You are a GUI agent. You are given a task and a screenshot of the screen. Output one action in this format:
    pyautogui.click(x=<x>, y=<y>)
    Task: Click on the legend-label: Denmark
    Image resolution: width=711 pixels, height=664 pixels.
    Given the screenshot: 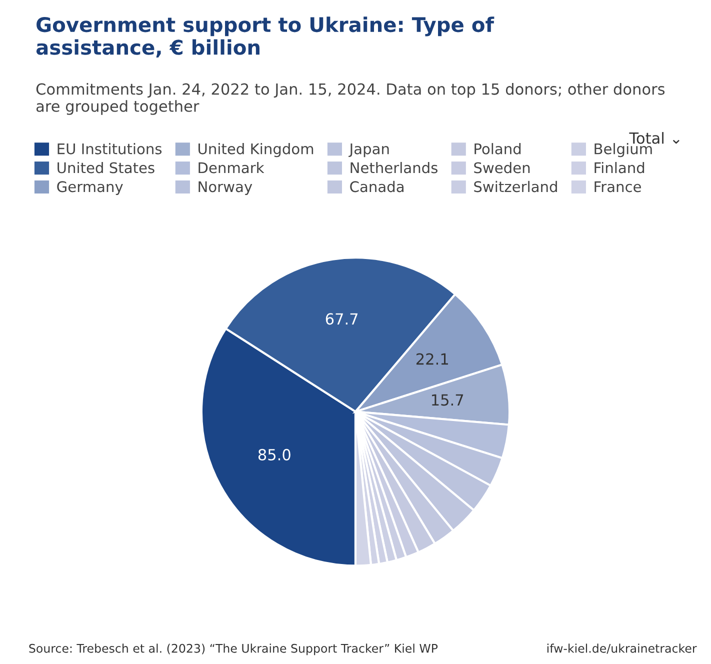 What is the action you would take?
    pyautogui.click(x=231, y=168)
    